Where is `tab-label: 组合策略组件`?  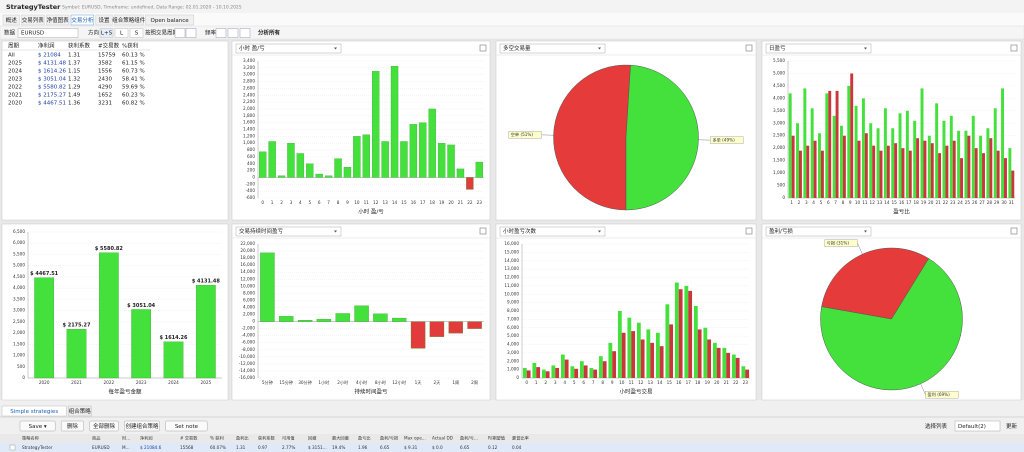 tab-label: 组合策略组件 is located at coordinates (129, 20).